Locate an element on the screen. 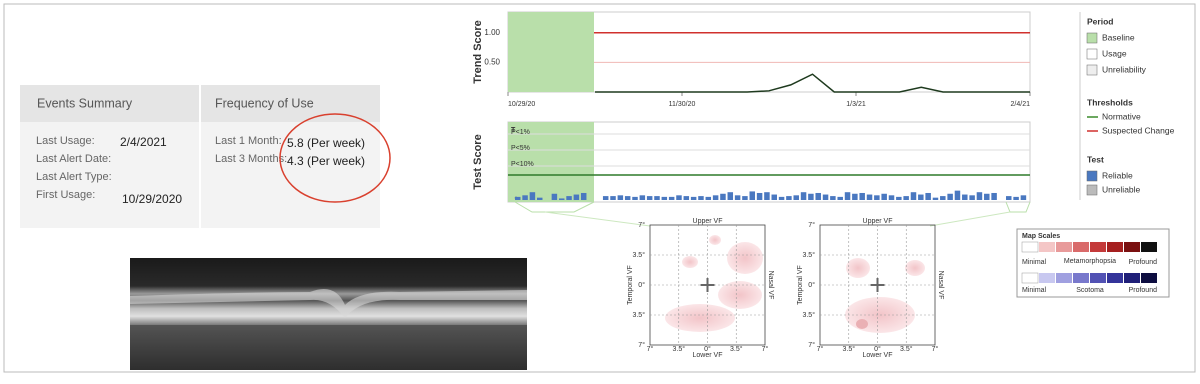 The width and height of the screenshot is (1200, 384). legend-label: Normative is located at coordinates (1121, 116).